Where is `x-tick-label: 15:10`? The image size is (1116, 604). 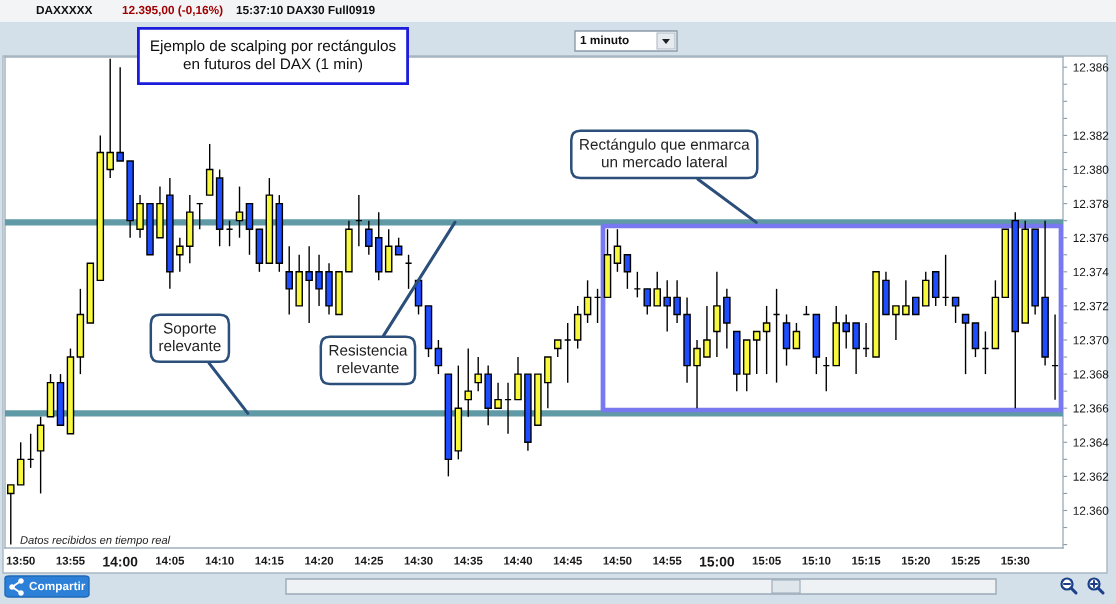 x-tick-label: 15:10 is located at coordinates (816, 560).